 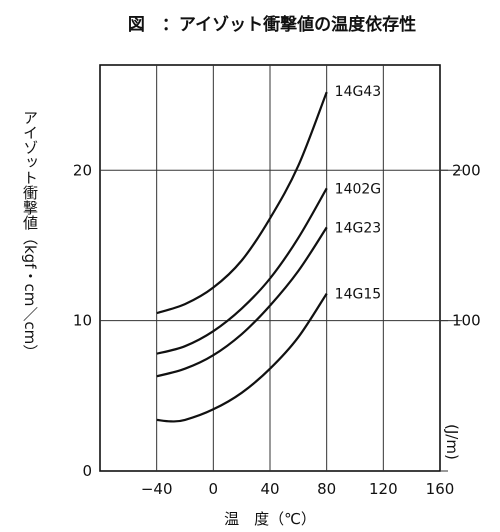 I want to click on series-line-14g43, so click(x=242, y=203).